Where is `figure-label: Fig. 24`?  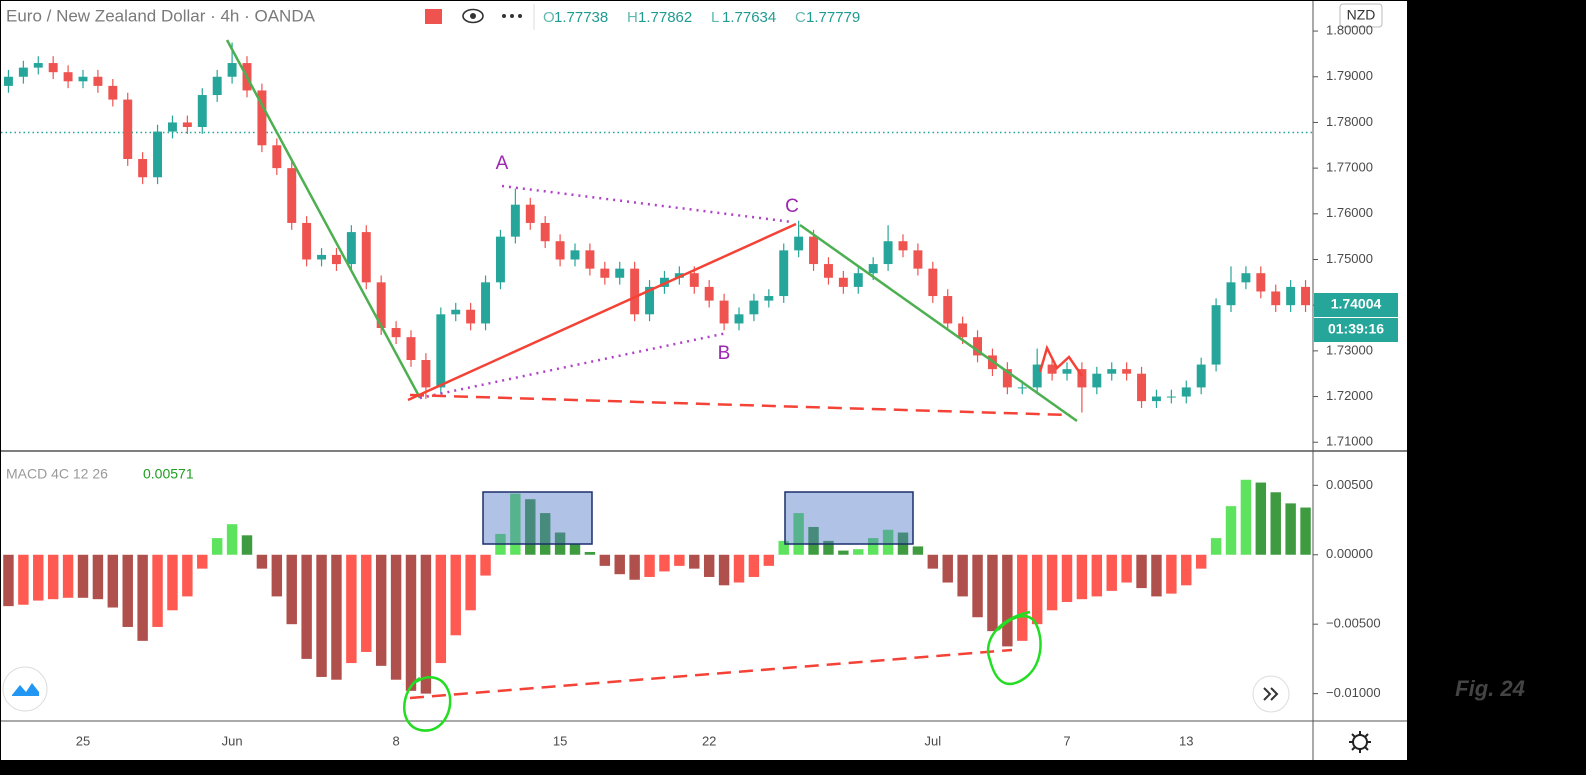
figure-label: Fig. 24 is located at coordinates (1490, 688).